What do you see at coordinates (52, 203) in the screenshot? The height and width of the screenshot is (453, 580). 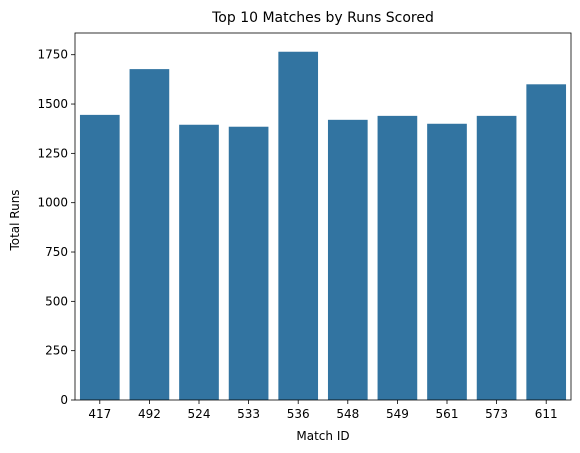 I see `y-tick-label-1000: 1000` at bounding box center [52, 203].